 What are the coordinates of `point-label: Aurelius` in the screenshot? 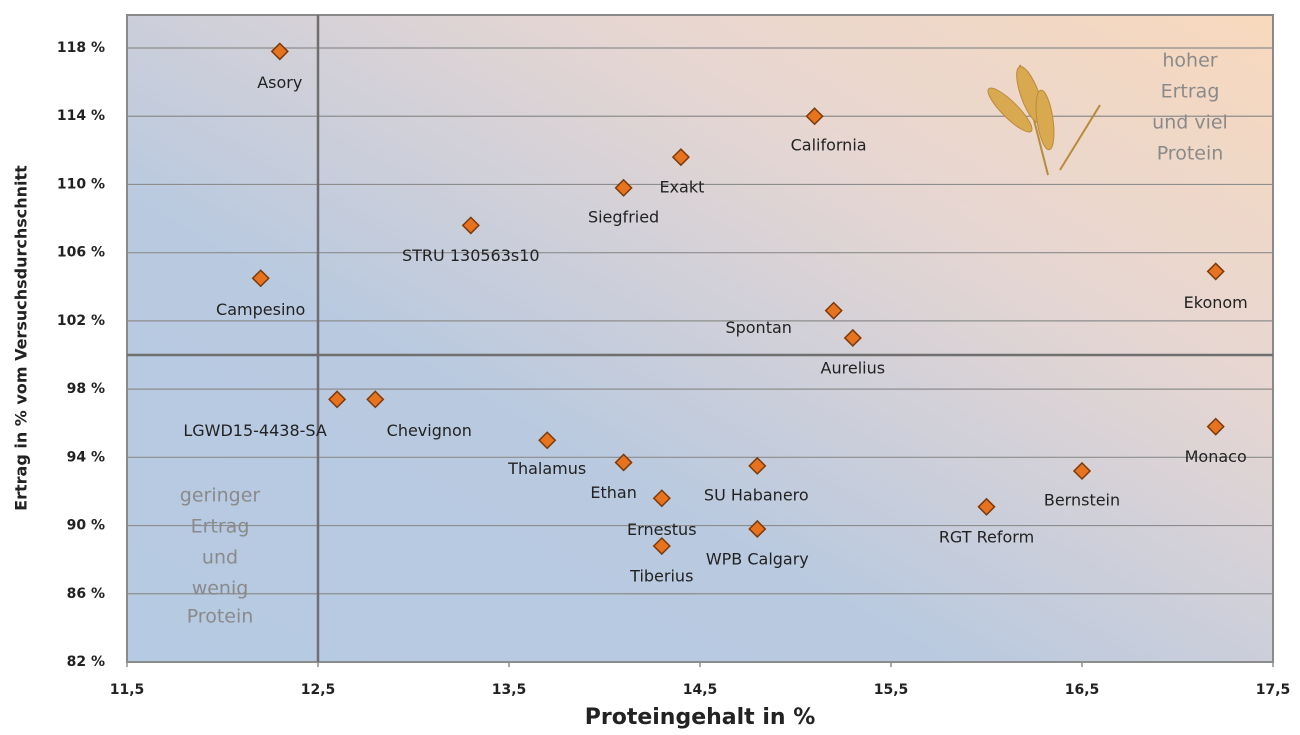 It's located at (853, 367).